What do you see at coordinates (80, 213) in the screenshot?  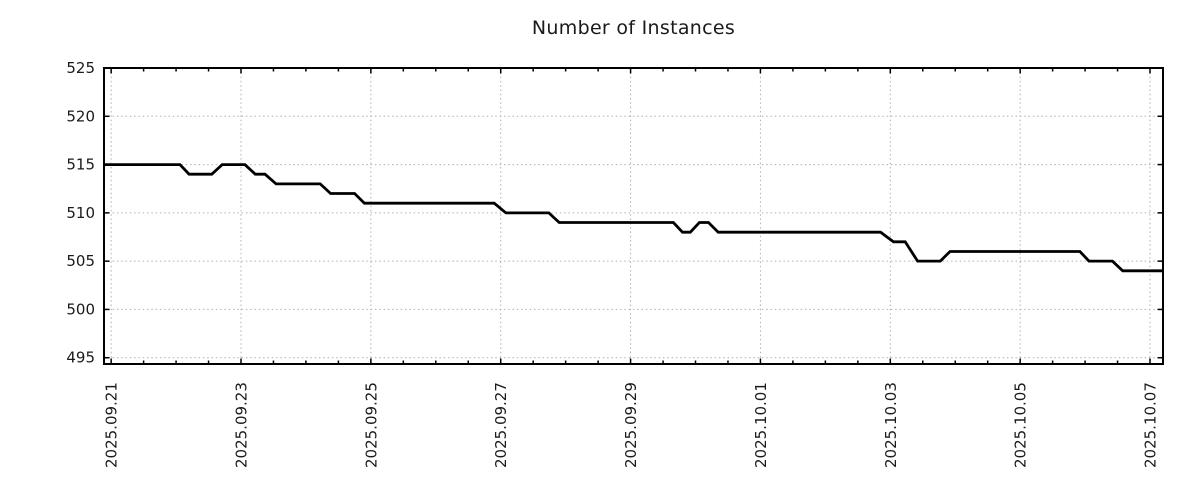 I see `y-tick-label: 510` at bounding box center [80, 213].